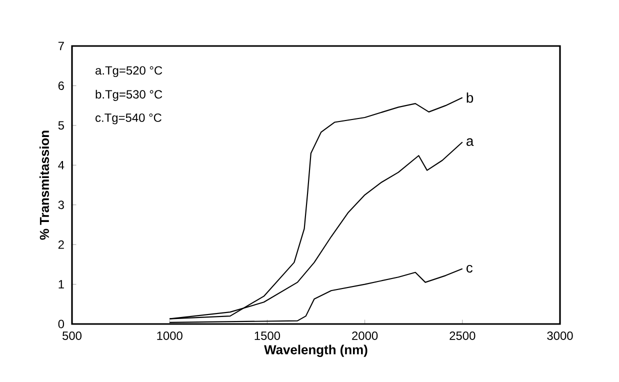  I want to click on y-tick-label: 3, so click(61, 205).